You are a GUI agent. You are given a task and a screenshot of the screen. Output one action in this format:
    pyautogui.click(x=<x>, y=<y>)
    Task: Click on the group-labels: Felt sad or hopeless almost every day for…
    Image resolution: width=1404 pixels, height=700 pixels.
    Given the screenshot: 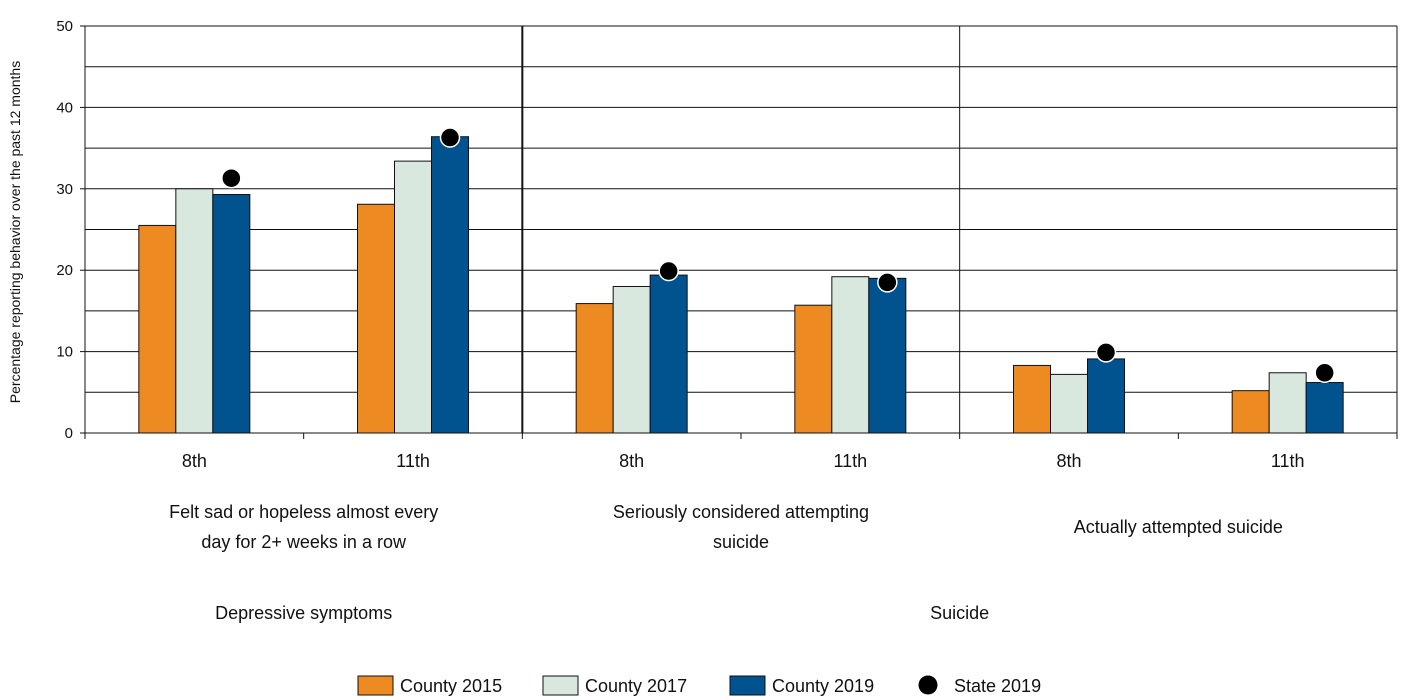 What is the action you would take?
    pyautogui.click(x=726, y=527)
    